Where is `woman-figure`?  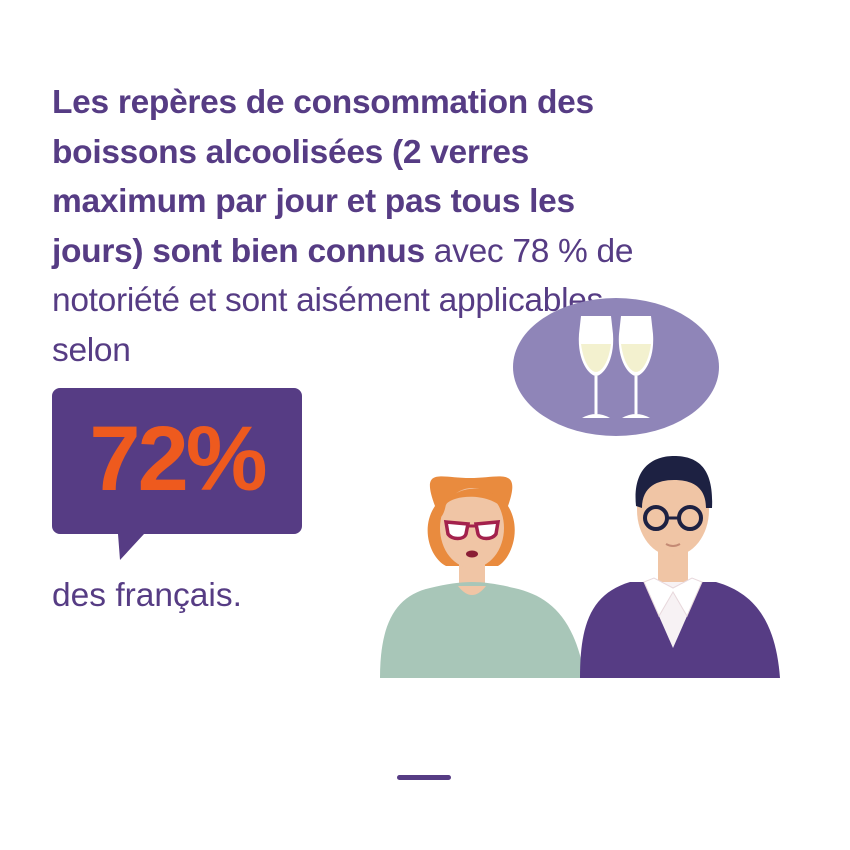
woman-figure is located at coordinates (482, 577).